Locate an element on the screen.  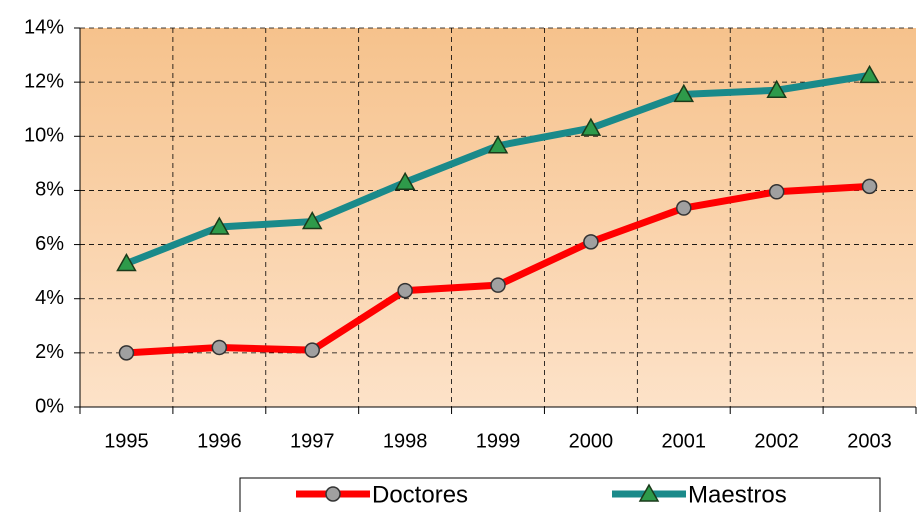
legend-label: Maestros is located at coordinates (737, 494).